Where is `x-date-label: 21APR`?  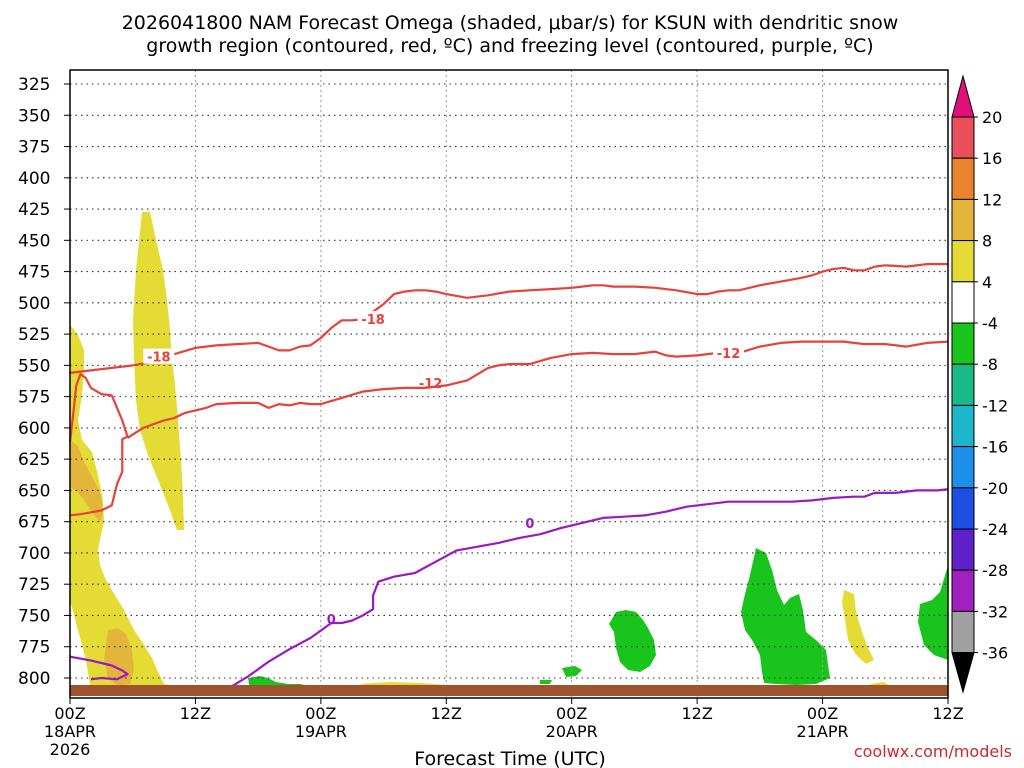
x-date-label: 21APR is located at coordinates (823, 731).